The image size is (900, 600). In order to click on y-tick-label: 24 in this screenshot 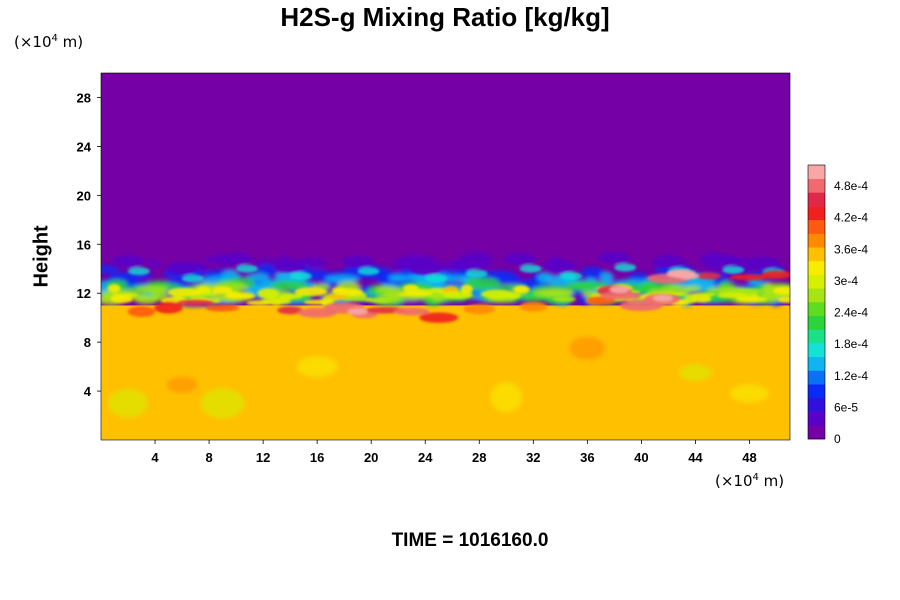, I will do `click(84, 146)`.